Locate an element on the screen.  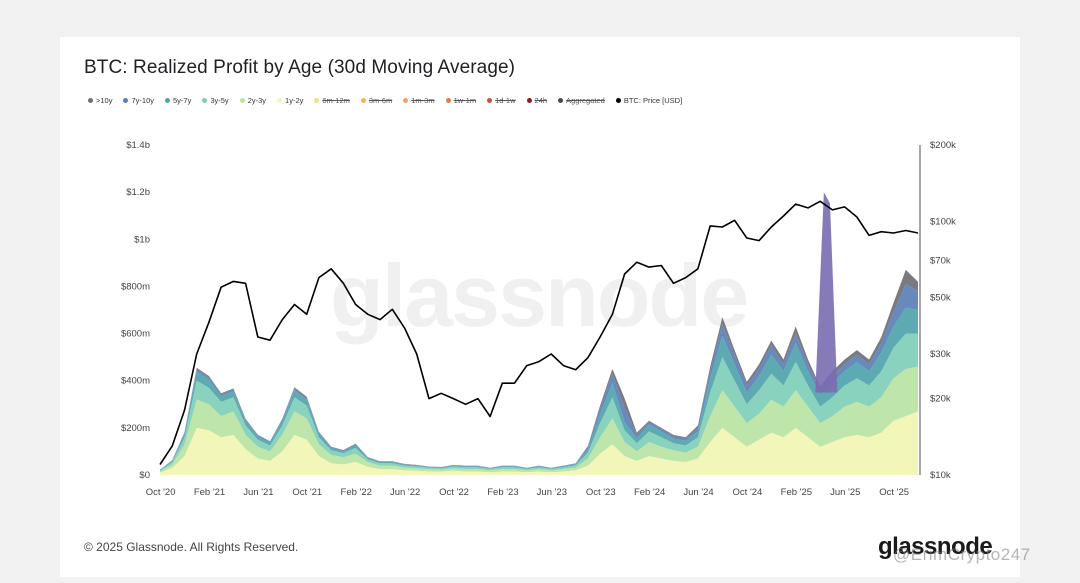
legend-item-1d1w: 1d-1w is located at coordinates (501, 100).